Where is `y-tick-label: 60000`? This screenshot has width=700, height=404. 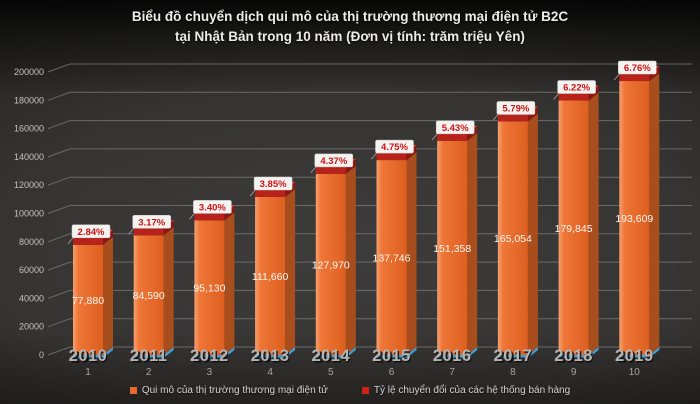
y-tick-label: 60000 is located at coordinates (31, 270).